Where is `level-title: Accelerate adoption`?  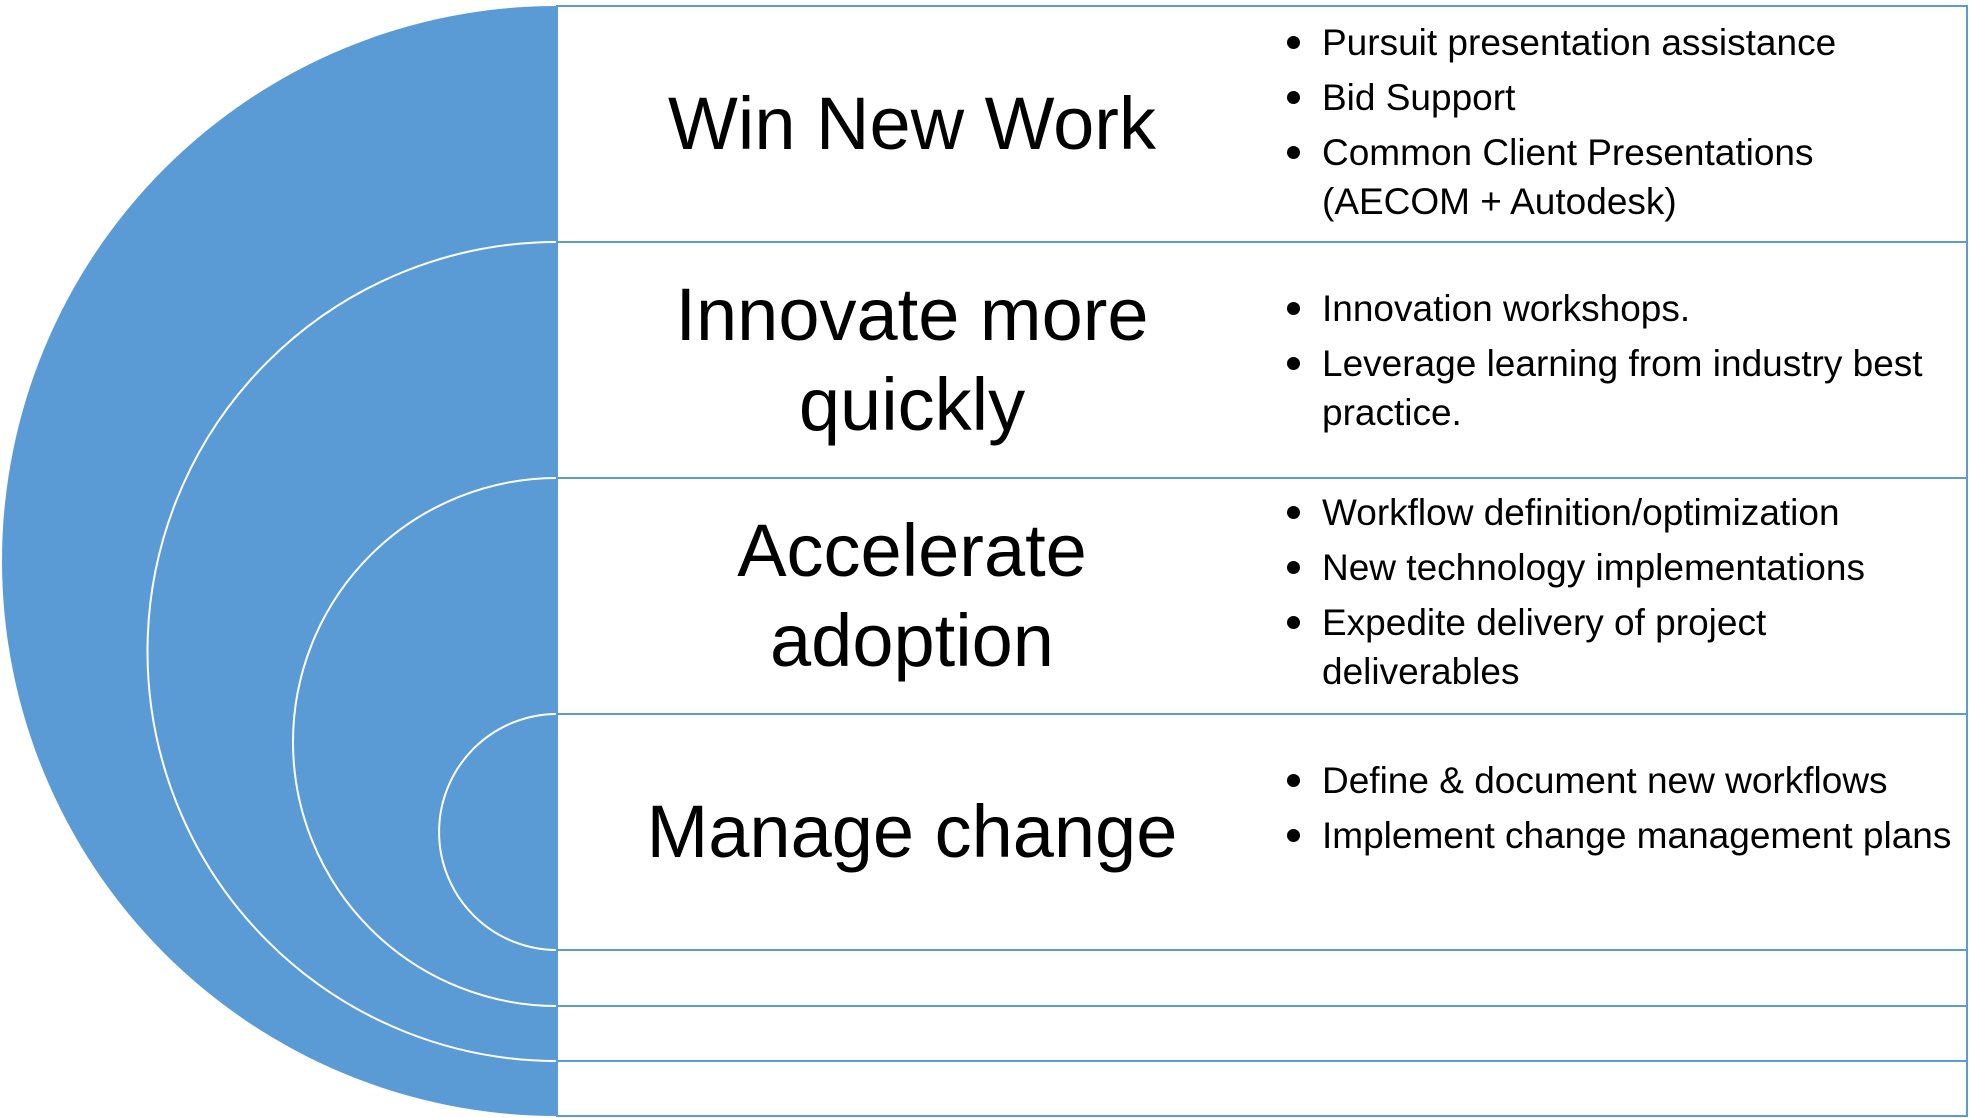
level-title: Accelerate adoption is located at coordinates (912, 595).